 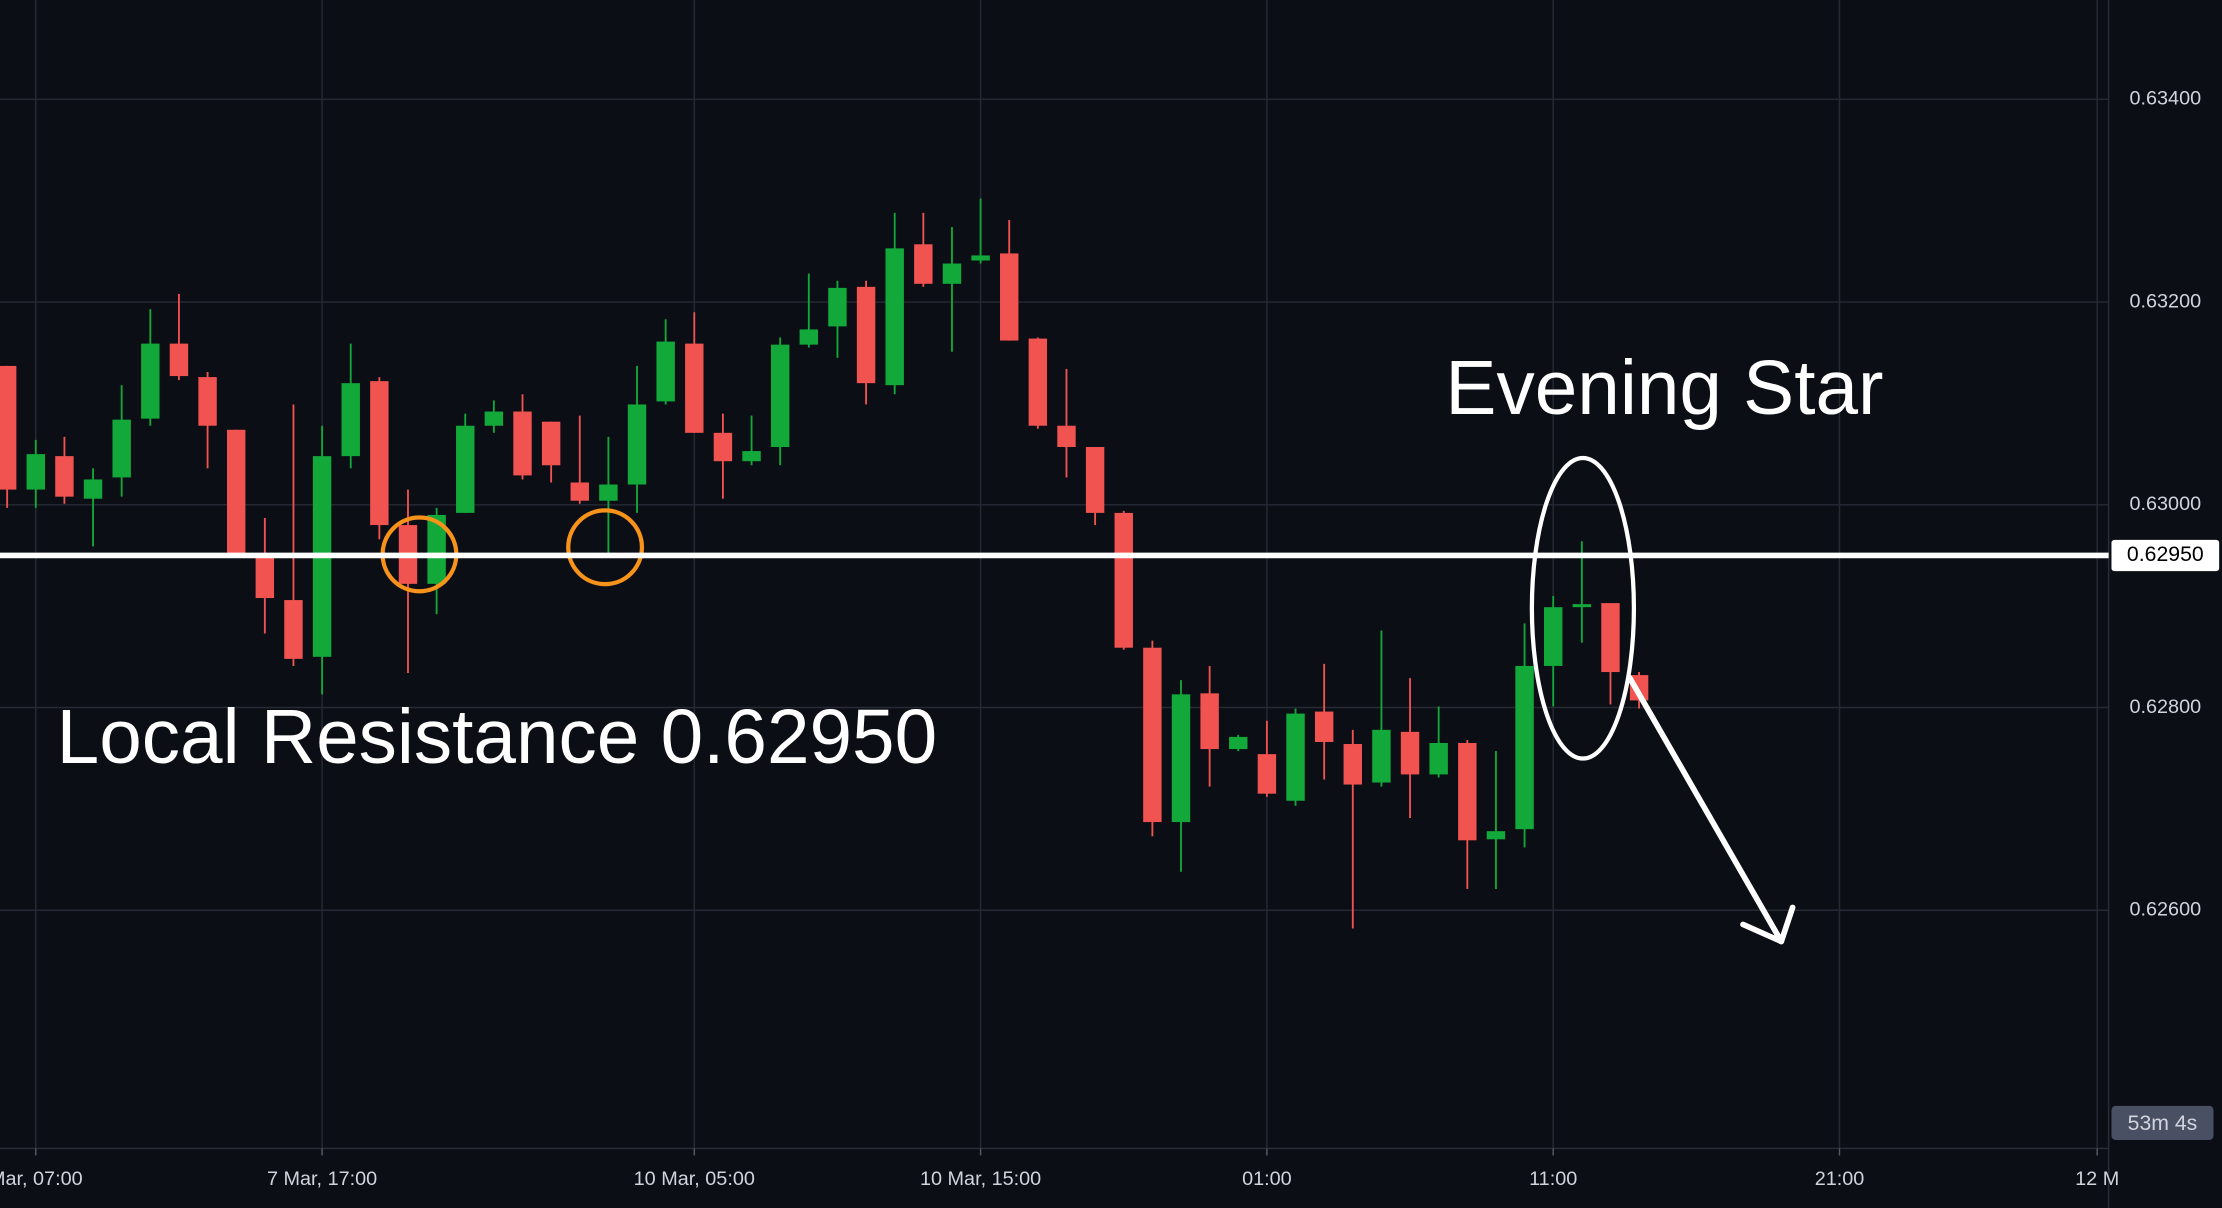 I want to click on countdown-box, so click(x=2162, y=1122).